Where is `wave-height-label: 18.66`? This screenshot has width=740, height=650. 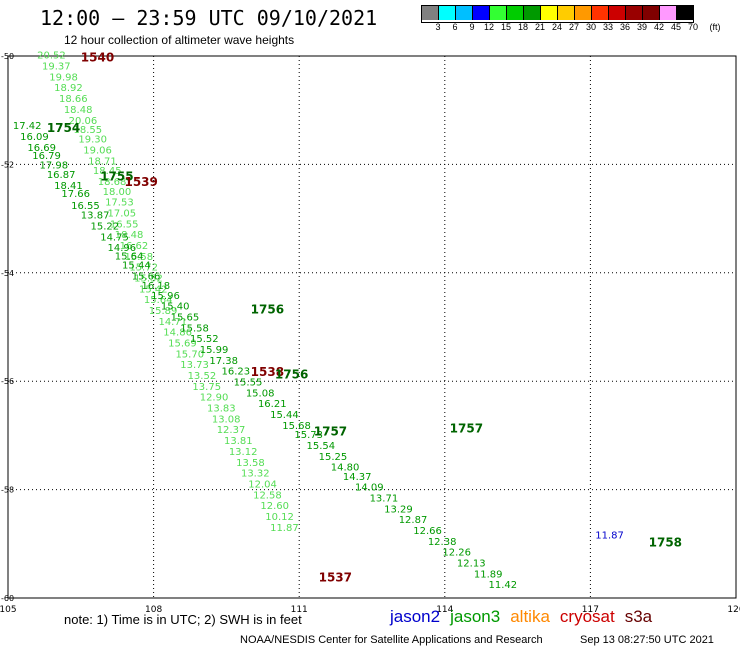
wave-height-label: 18.66 is located at coordinates (73, 99).